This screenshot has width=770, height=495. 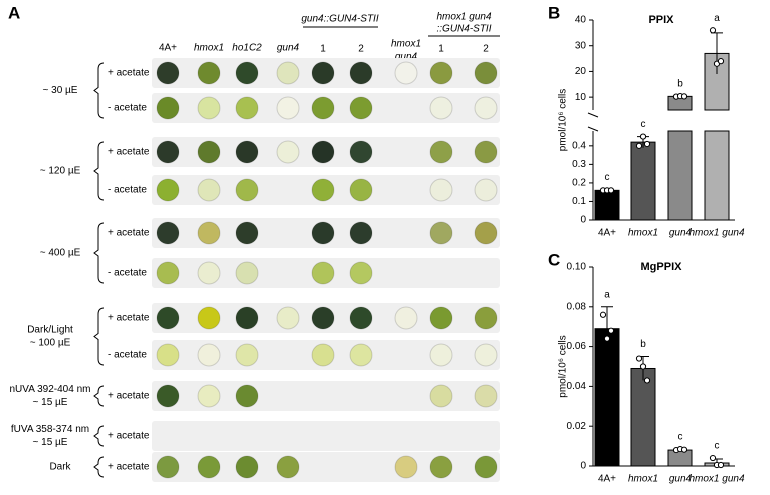 What do you see at coordinates (581, 71) in the screenshot?
I see `y-tick-label: 20` at bounding box center [581, 71].